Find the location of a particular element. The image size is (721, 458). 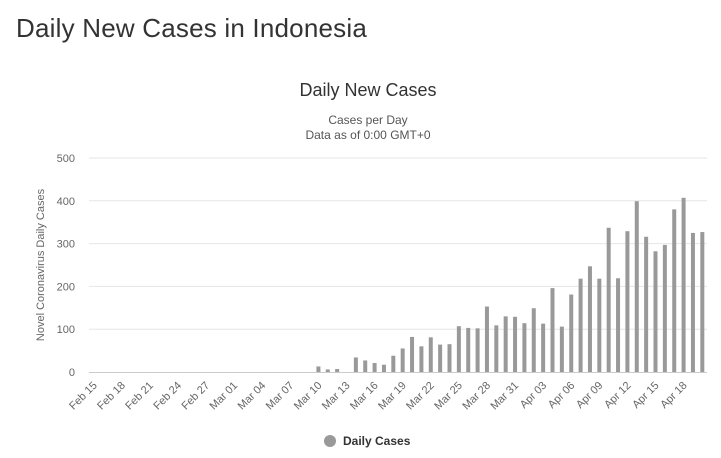

chart-title: Daily New Cases is located at coordinates (367, 90).